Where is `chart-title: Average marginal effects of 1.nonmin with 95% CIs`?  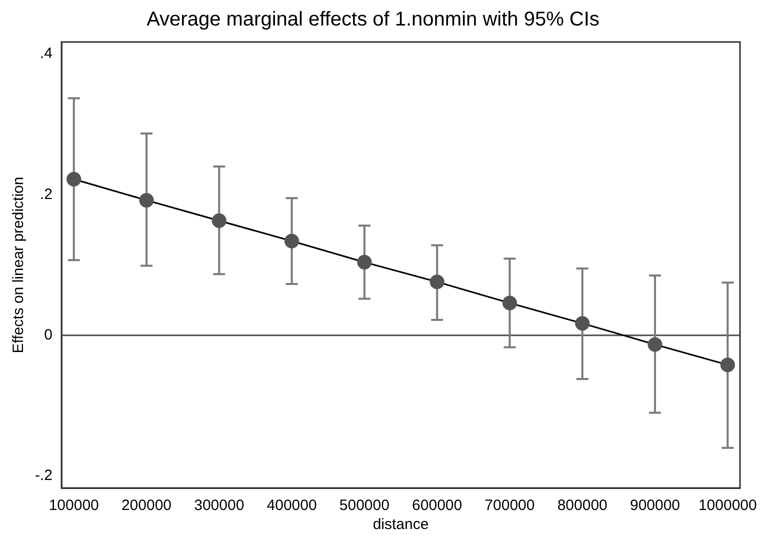 chart-title: Average marginal effects of 1.nonmin with 95% CIs is located at coordinates (373, 19).